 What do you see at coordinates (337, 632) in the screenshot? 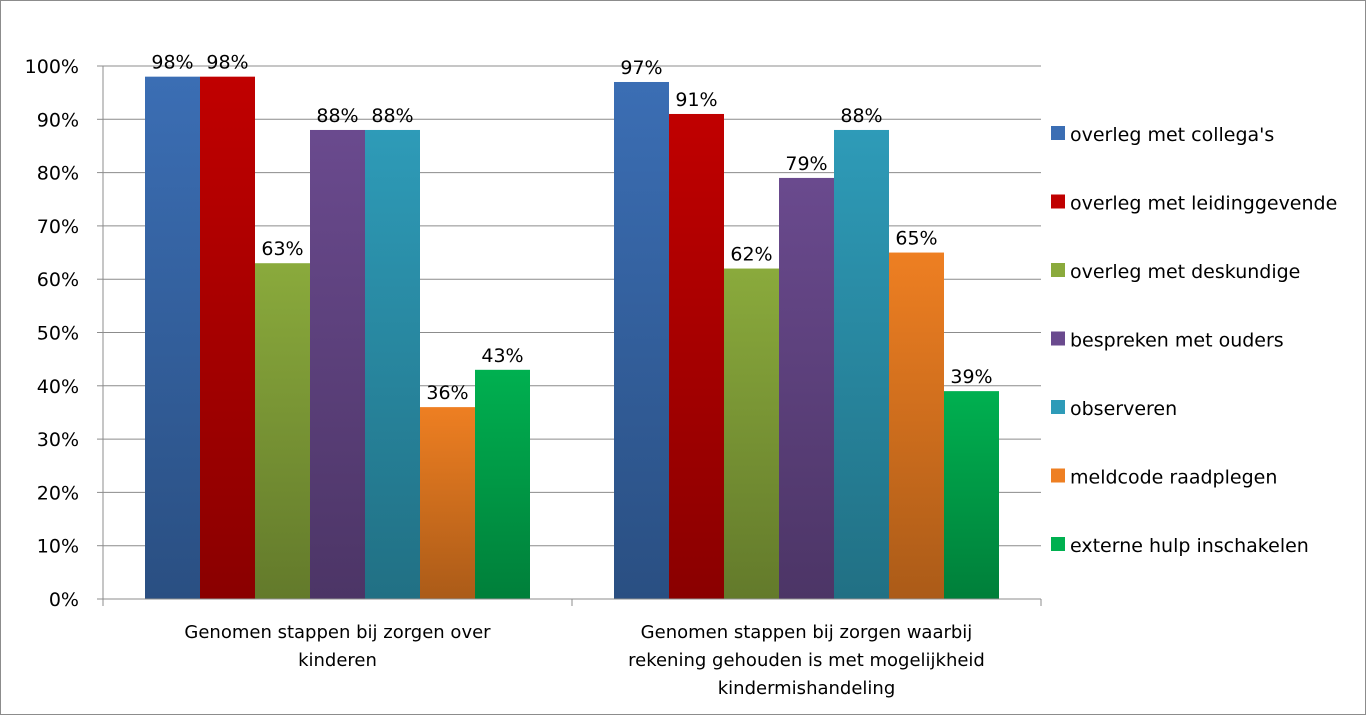
I see `category-label: Genomen stappen bij zorgen over` at bounding box center [337, 632].